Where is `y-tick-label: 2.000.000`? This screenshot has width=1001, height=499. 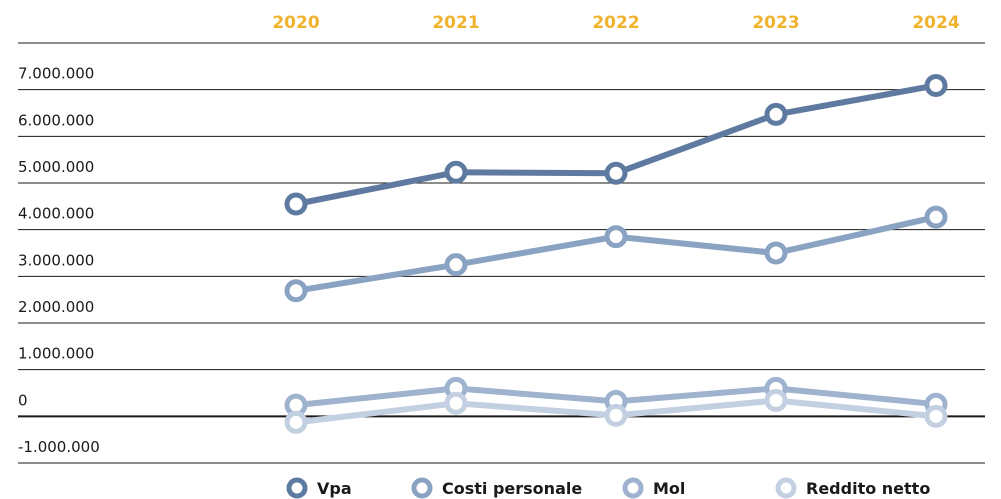
y-tick-label: 2.000.000 is located at coordinates (56, 307).